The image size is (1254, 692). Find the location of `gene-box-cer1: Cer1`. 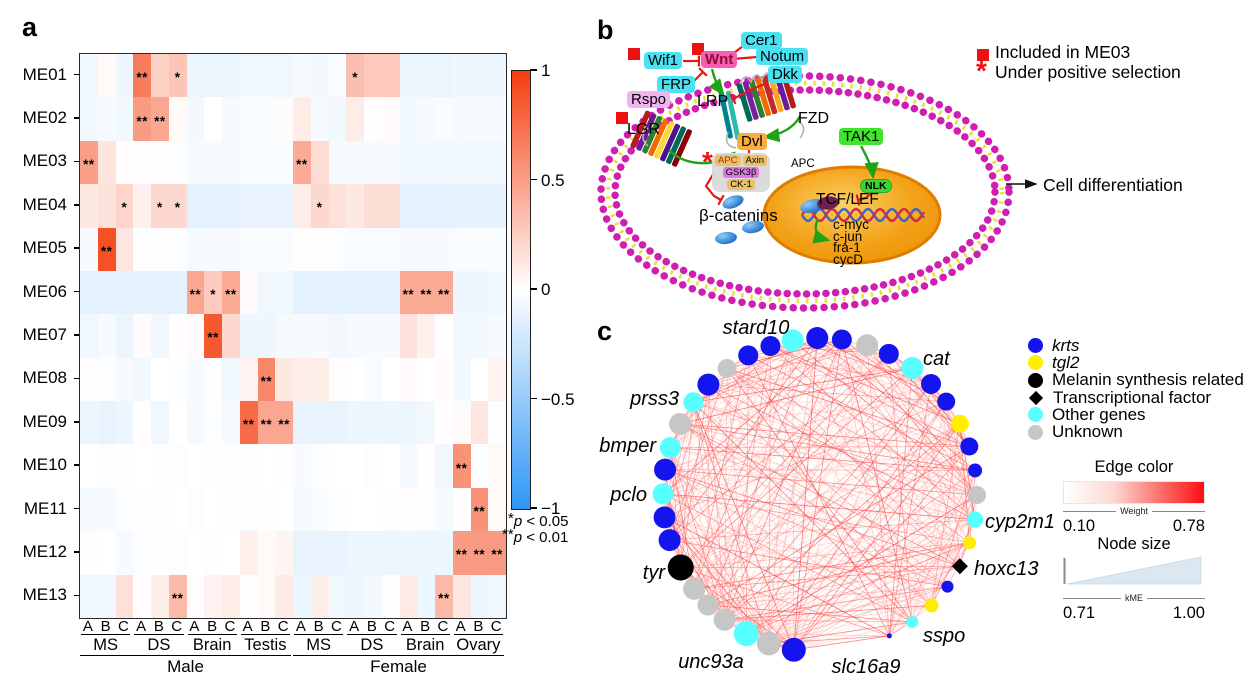

gene-box-cer1: Cer1 is located at coordinates (761, 40).